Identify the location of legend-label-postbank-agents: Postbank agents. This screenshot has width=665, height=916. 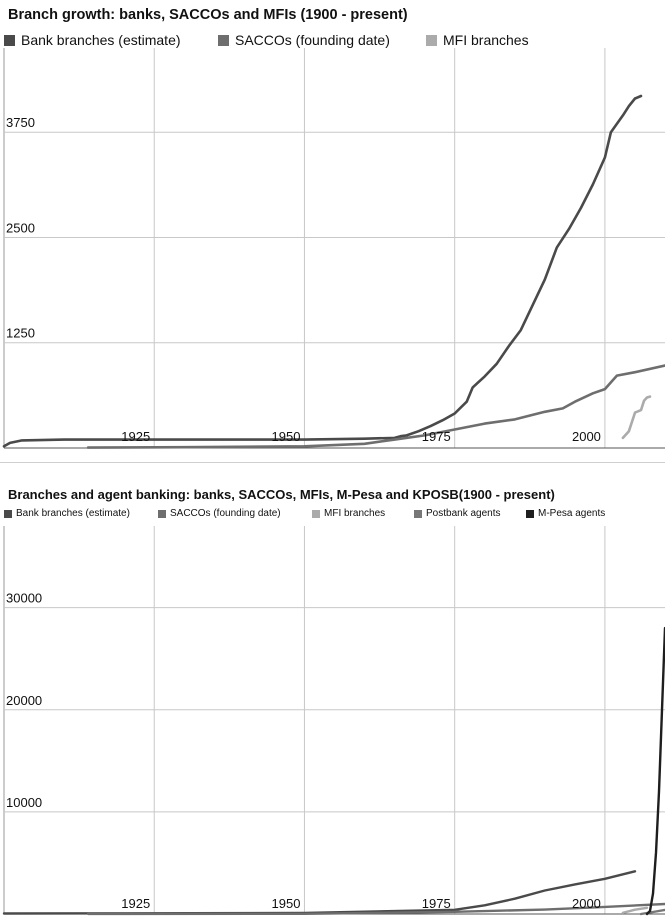
(463, 513).